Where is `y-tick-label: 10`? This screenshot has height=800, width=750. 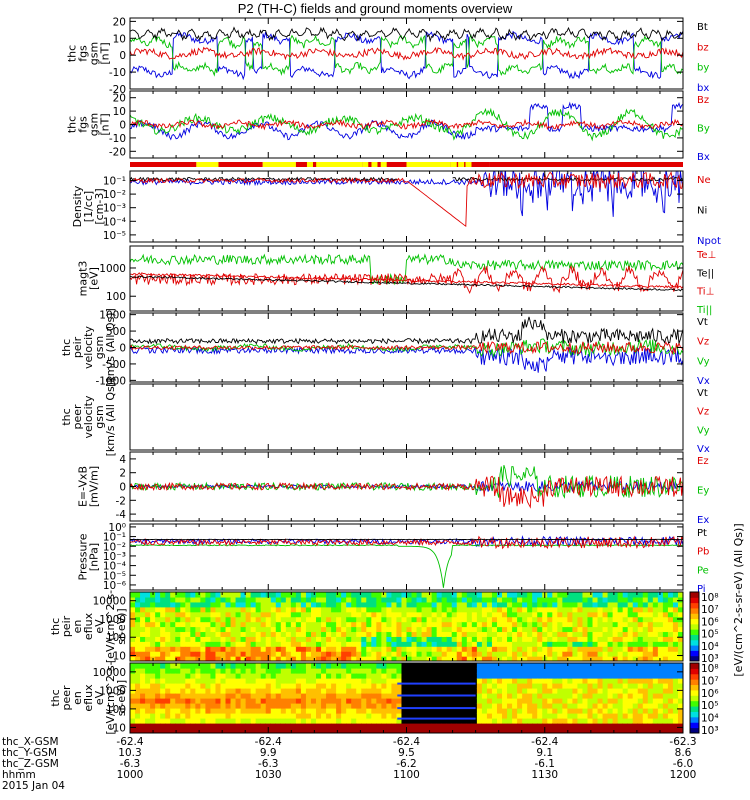
y-tick-label: 10 is located at coordinates (119, 112).